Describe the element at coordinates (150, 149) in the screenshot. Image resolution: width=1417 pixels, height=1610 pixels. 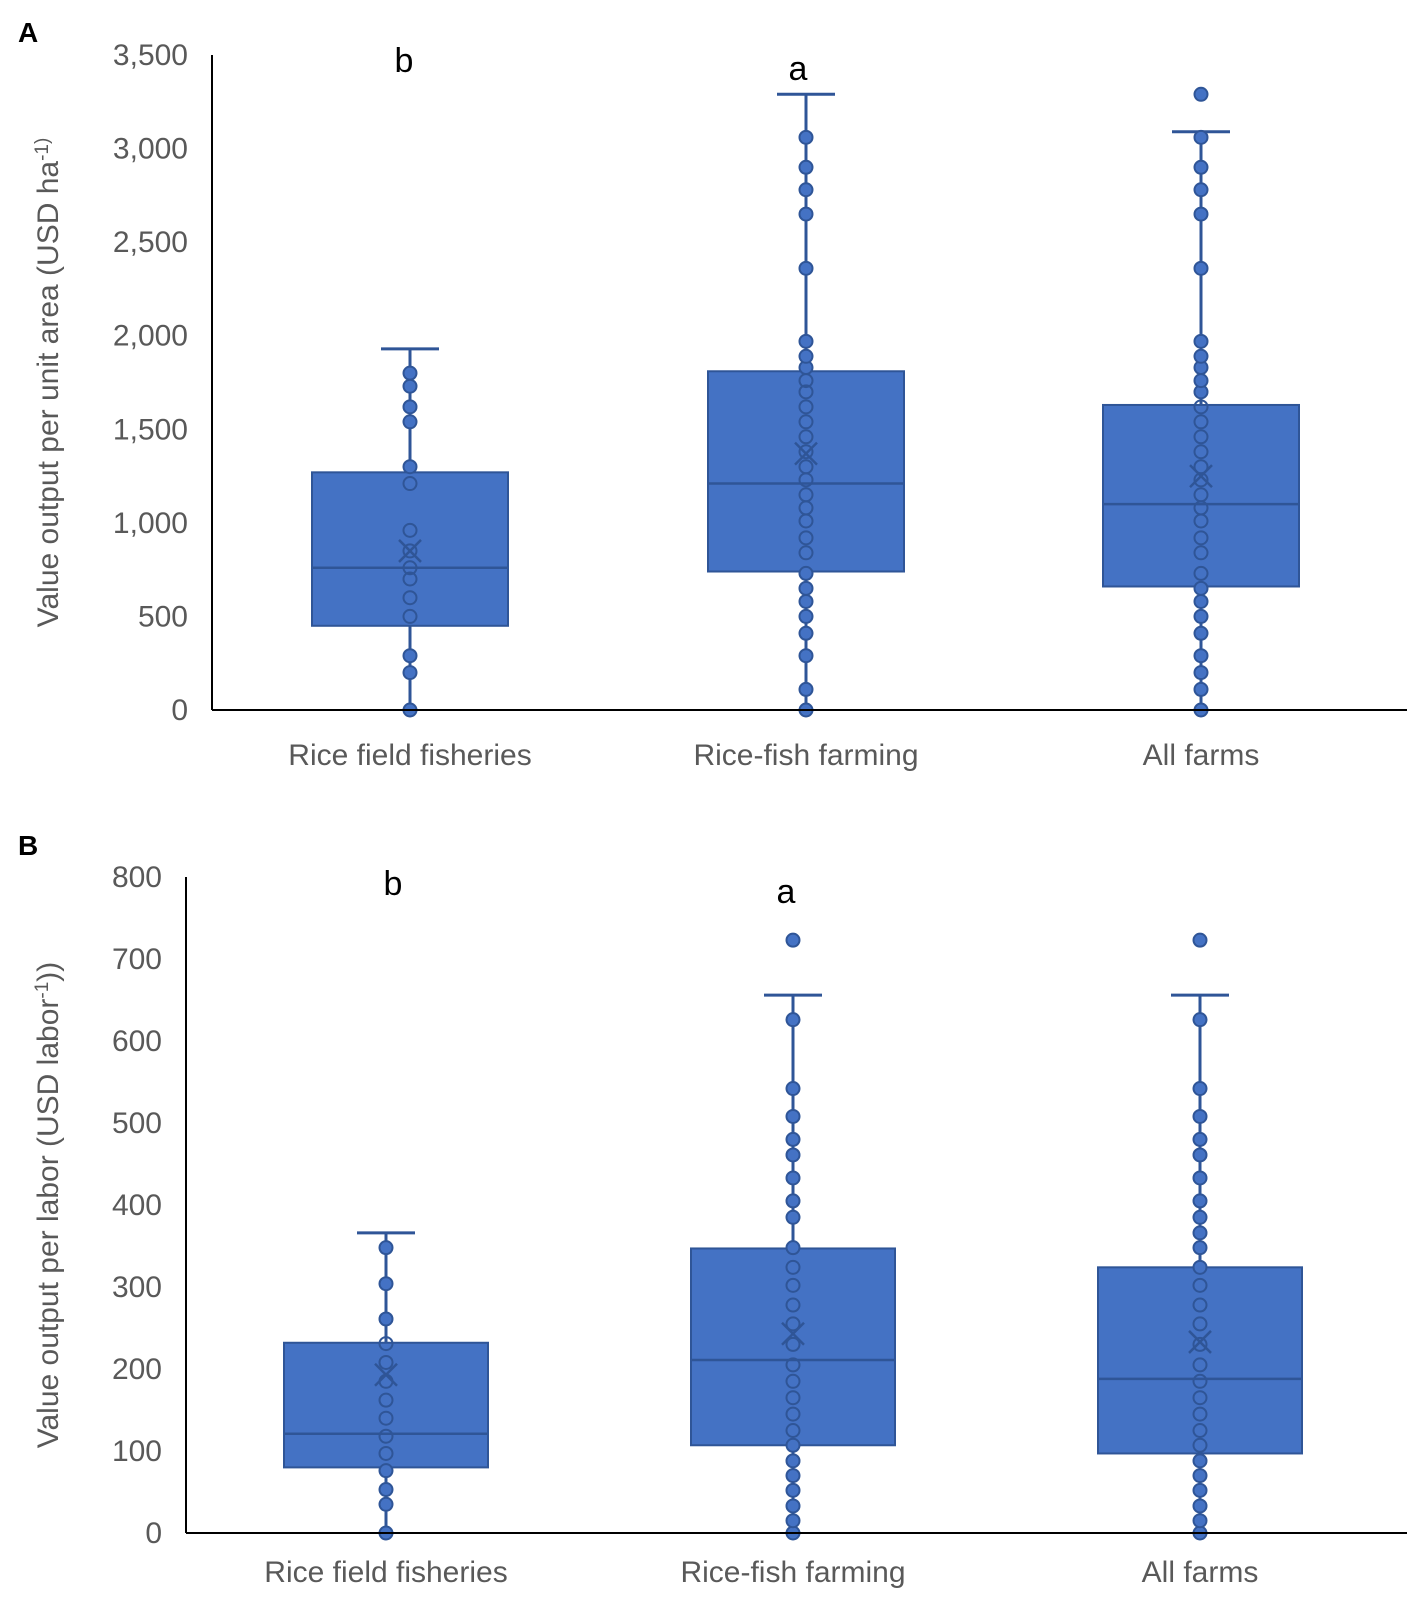
I see `y-tick-label: 3,000` at that location.